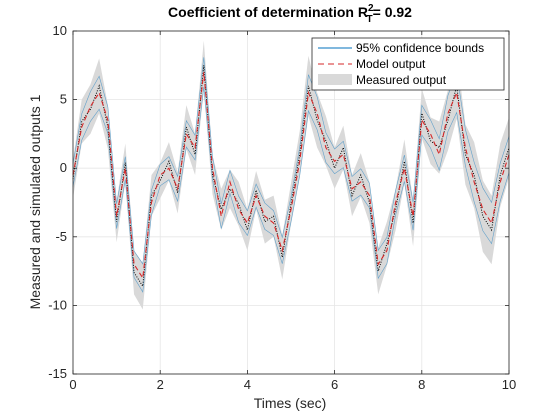 The width and height of the screenshot is (560, 420). What do you see at coordinates (57, 373) in the screenshot?
I see `y-tick-label: -15` at bounding box center [57, 373].